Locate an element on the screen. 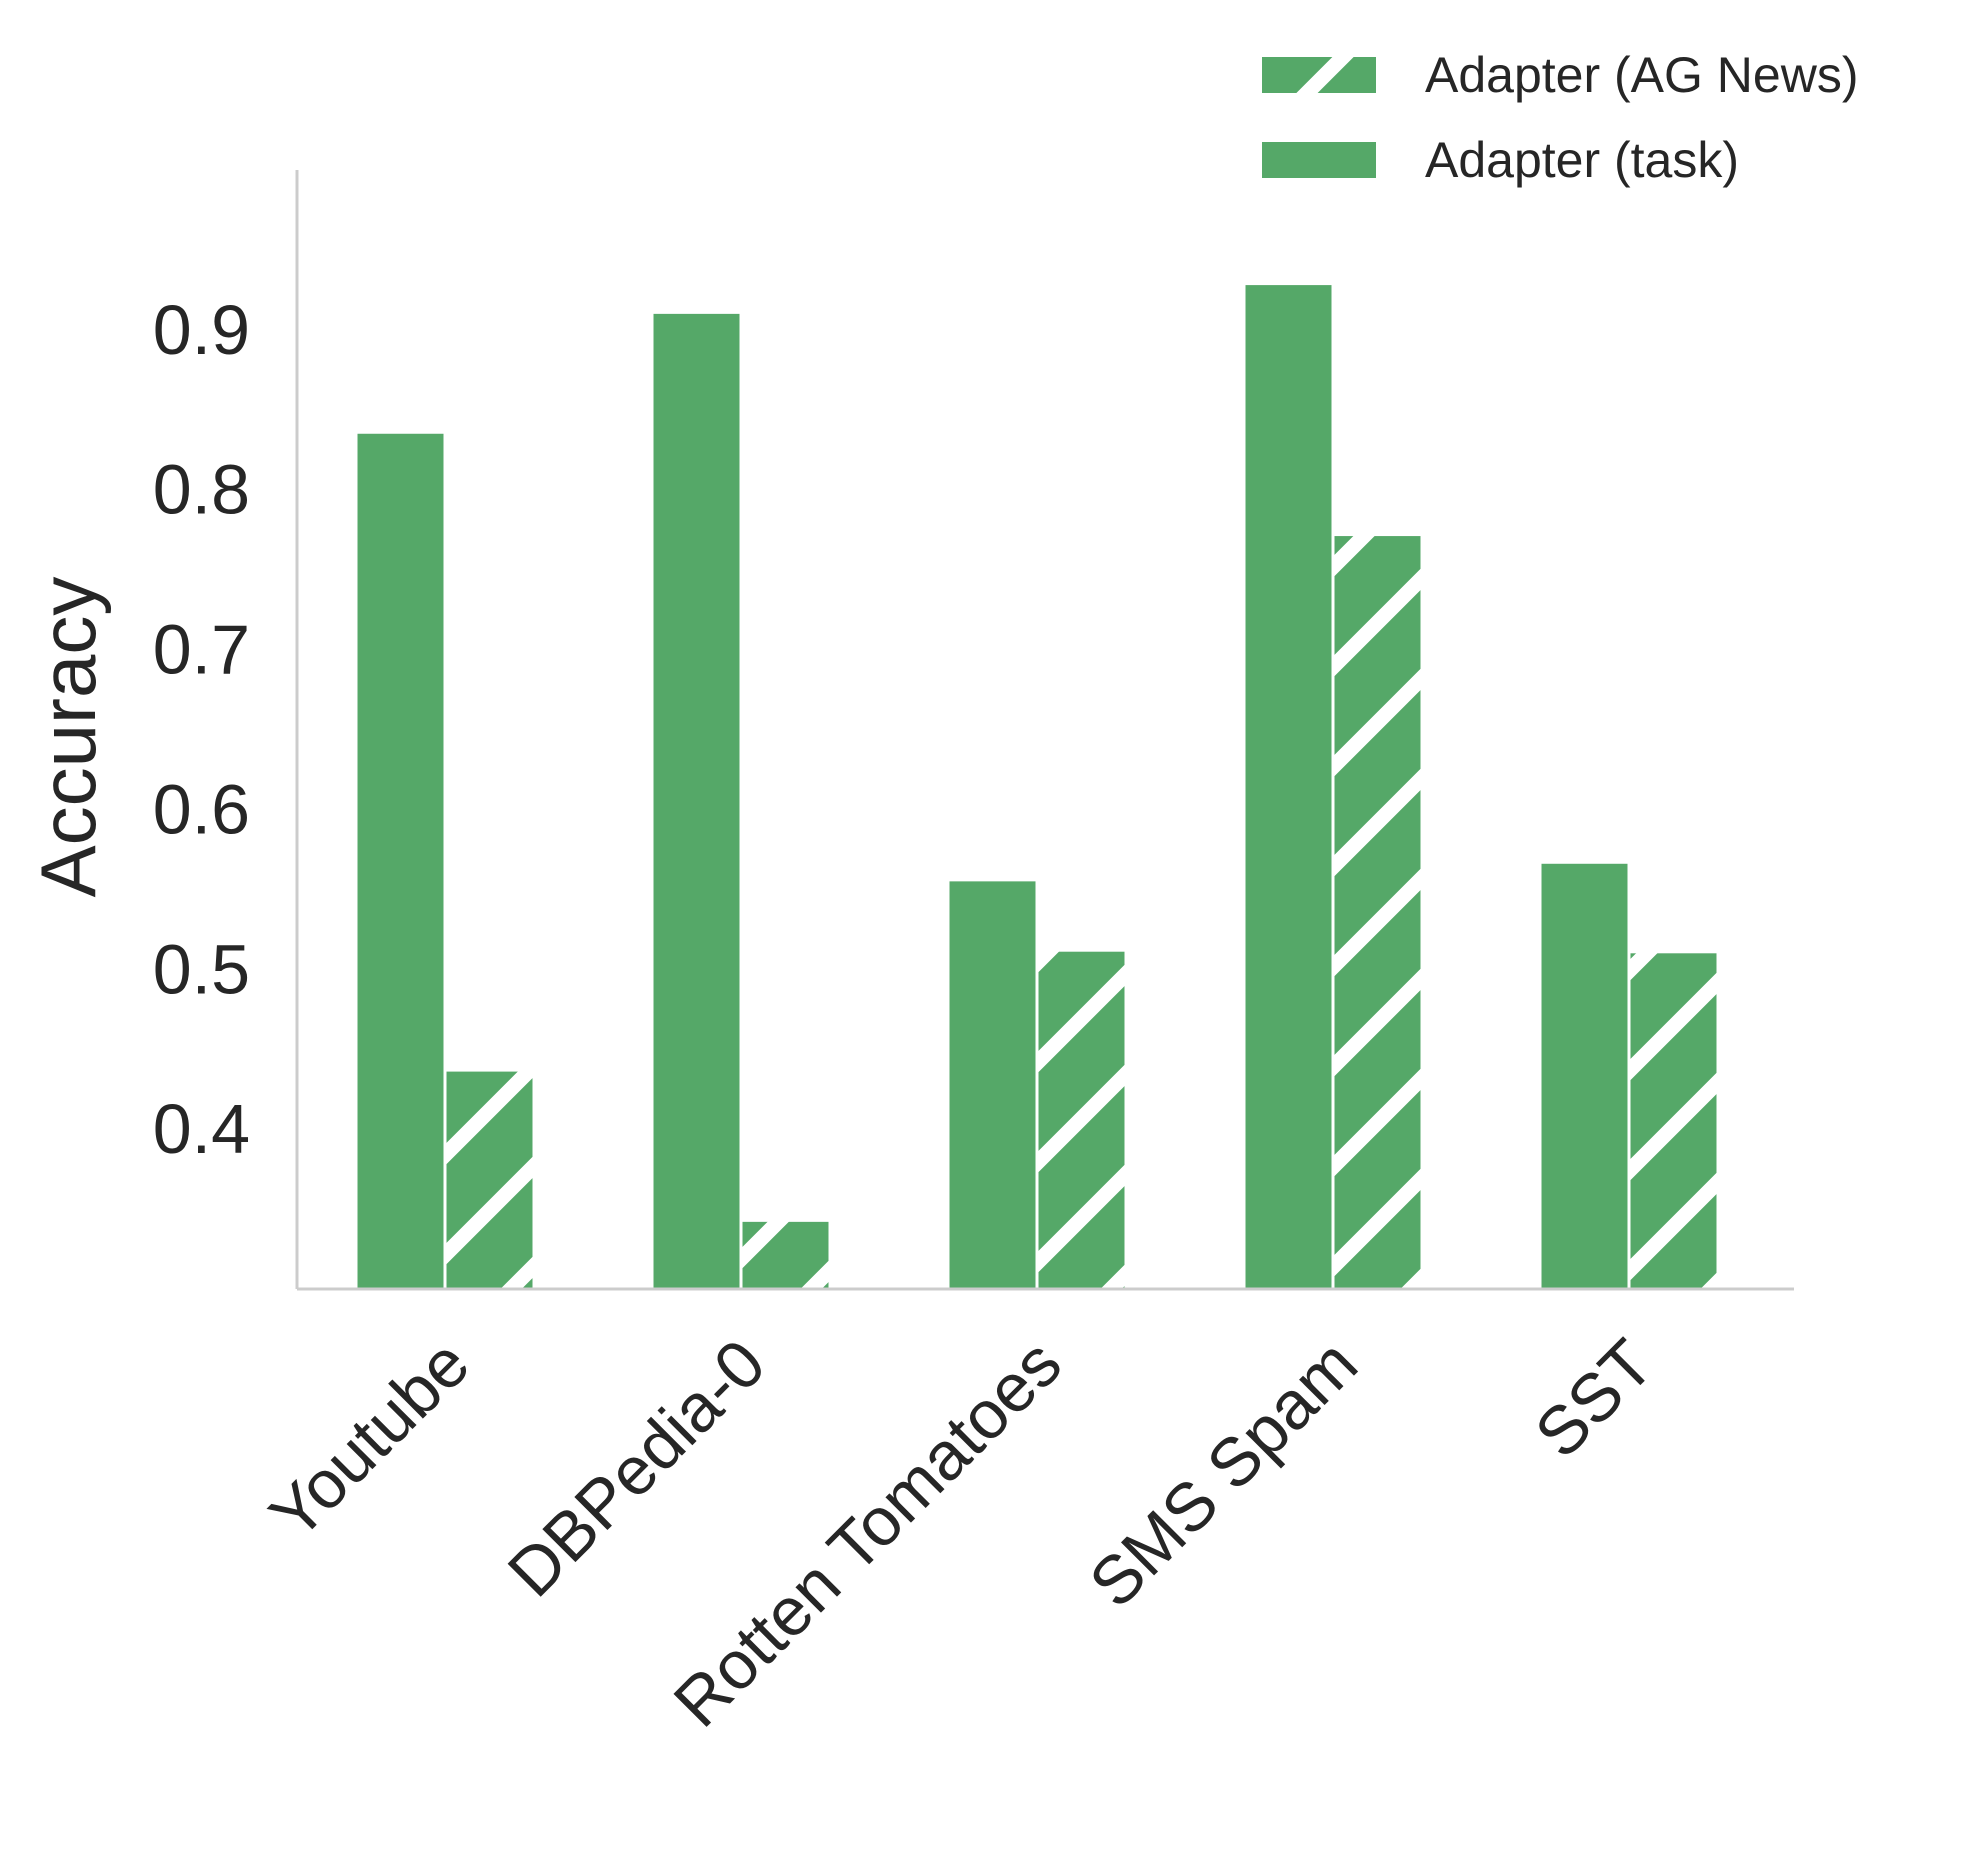 The height and width of the screenshot is (1857, 1976). bar-rotten-tomatoes-adapter-task is located at coordinates (992, 1085).